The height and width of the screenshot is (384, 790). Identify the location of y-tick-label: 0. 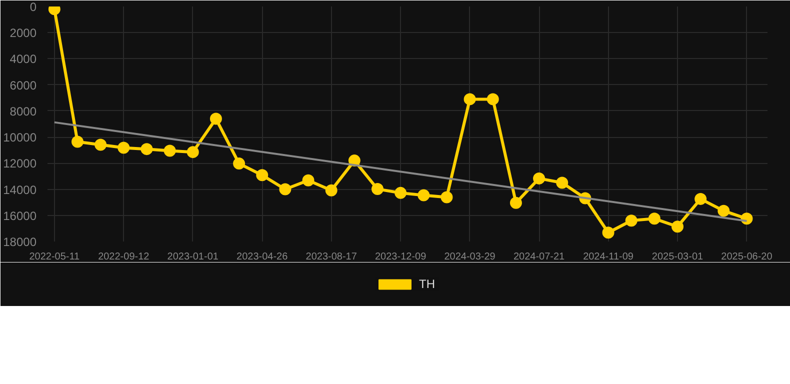
(33, 7).